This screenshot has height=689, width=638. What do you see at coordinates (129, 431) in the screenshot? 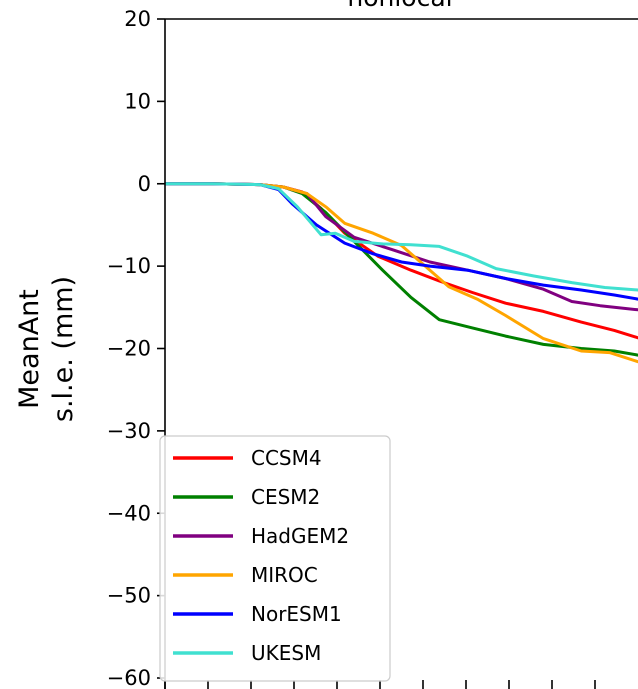
I see `y-tick-label: −30` at bounding box center [129, 431].